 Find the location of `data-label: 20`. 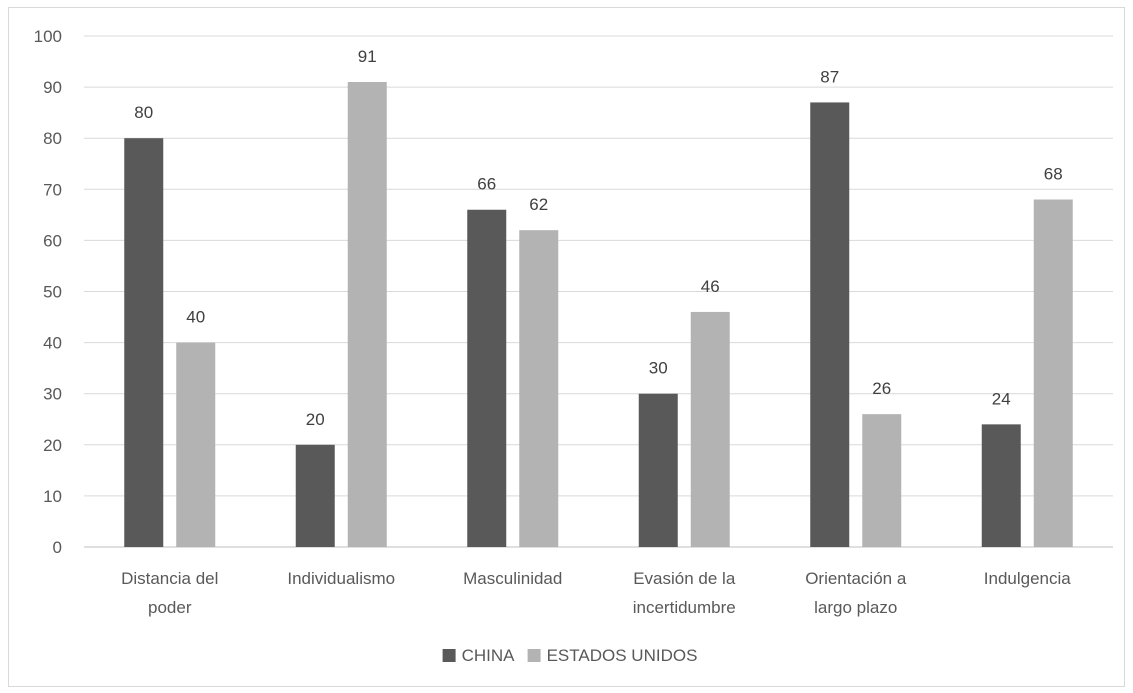

data-label: 20 is located at coordinates (315, 419).